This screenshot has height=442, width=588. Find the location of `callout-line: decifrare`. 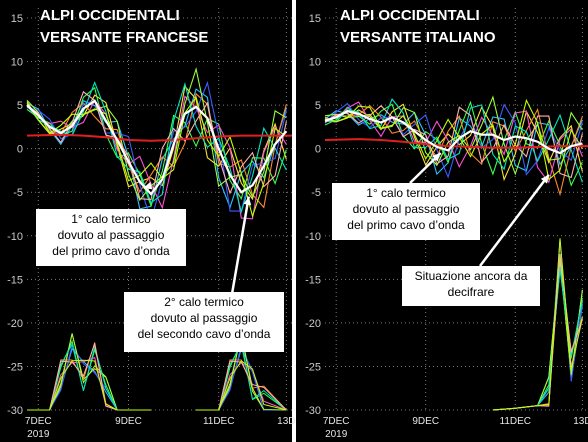

callout-line: decifrare is located at coordinates (471, 292).